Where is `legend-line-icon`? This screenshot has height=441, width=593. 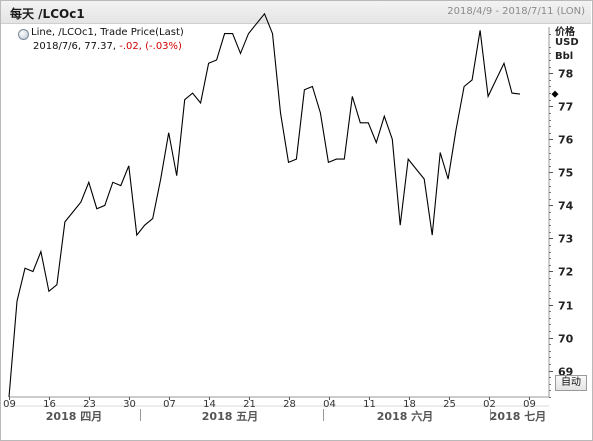
legend-line-icon is located at coordinates (23, 34).